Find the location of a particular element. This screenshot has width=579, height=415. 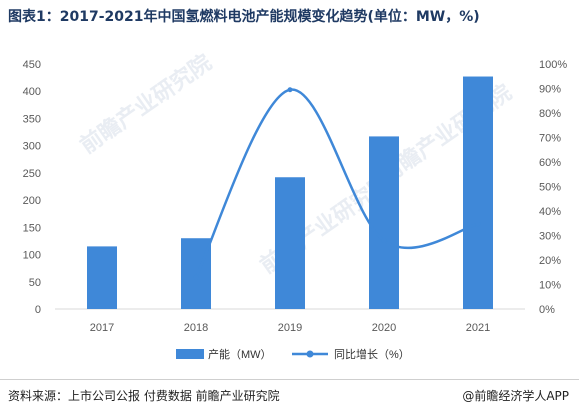

y-right-tick-label: 90% is located at coordinates (550, 90).